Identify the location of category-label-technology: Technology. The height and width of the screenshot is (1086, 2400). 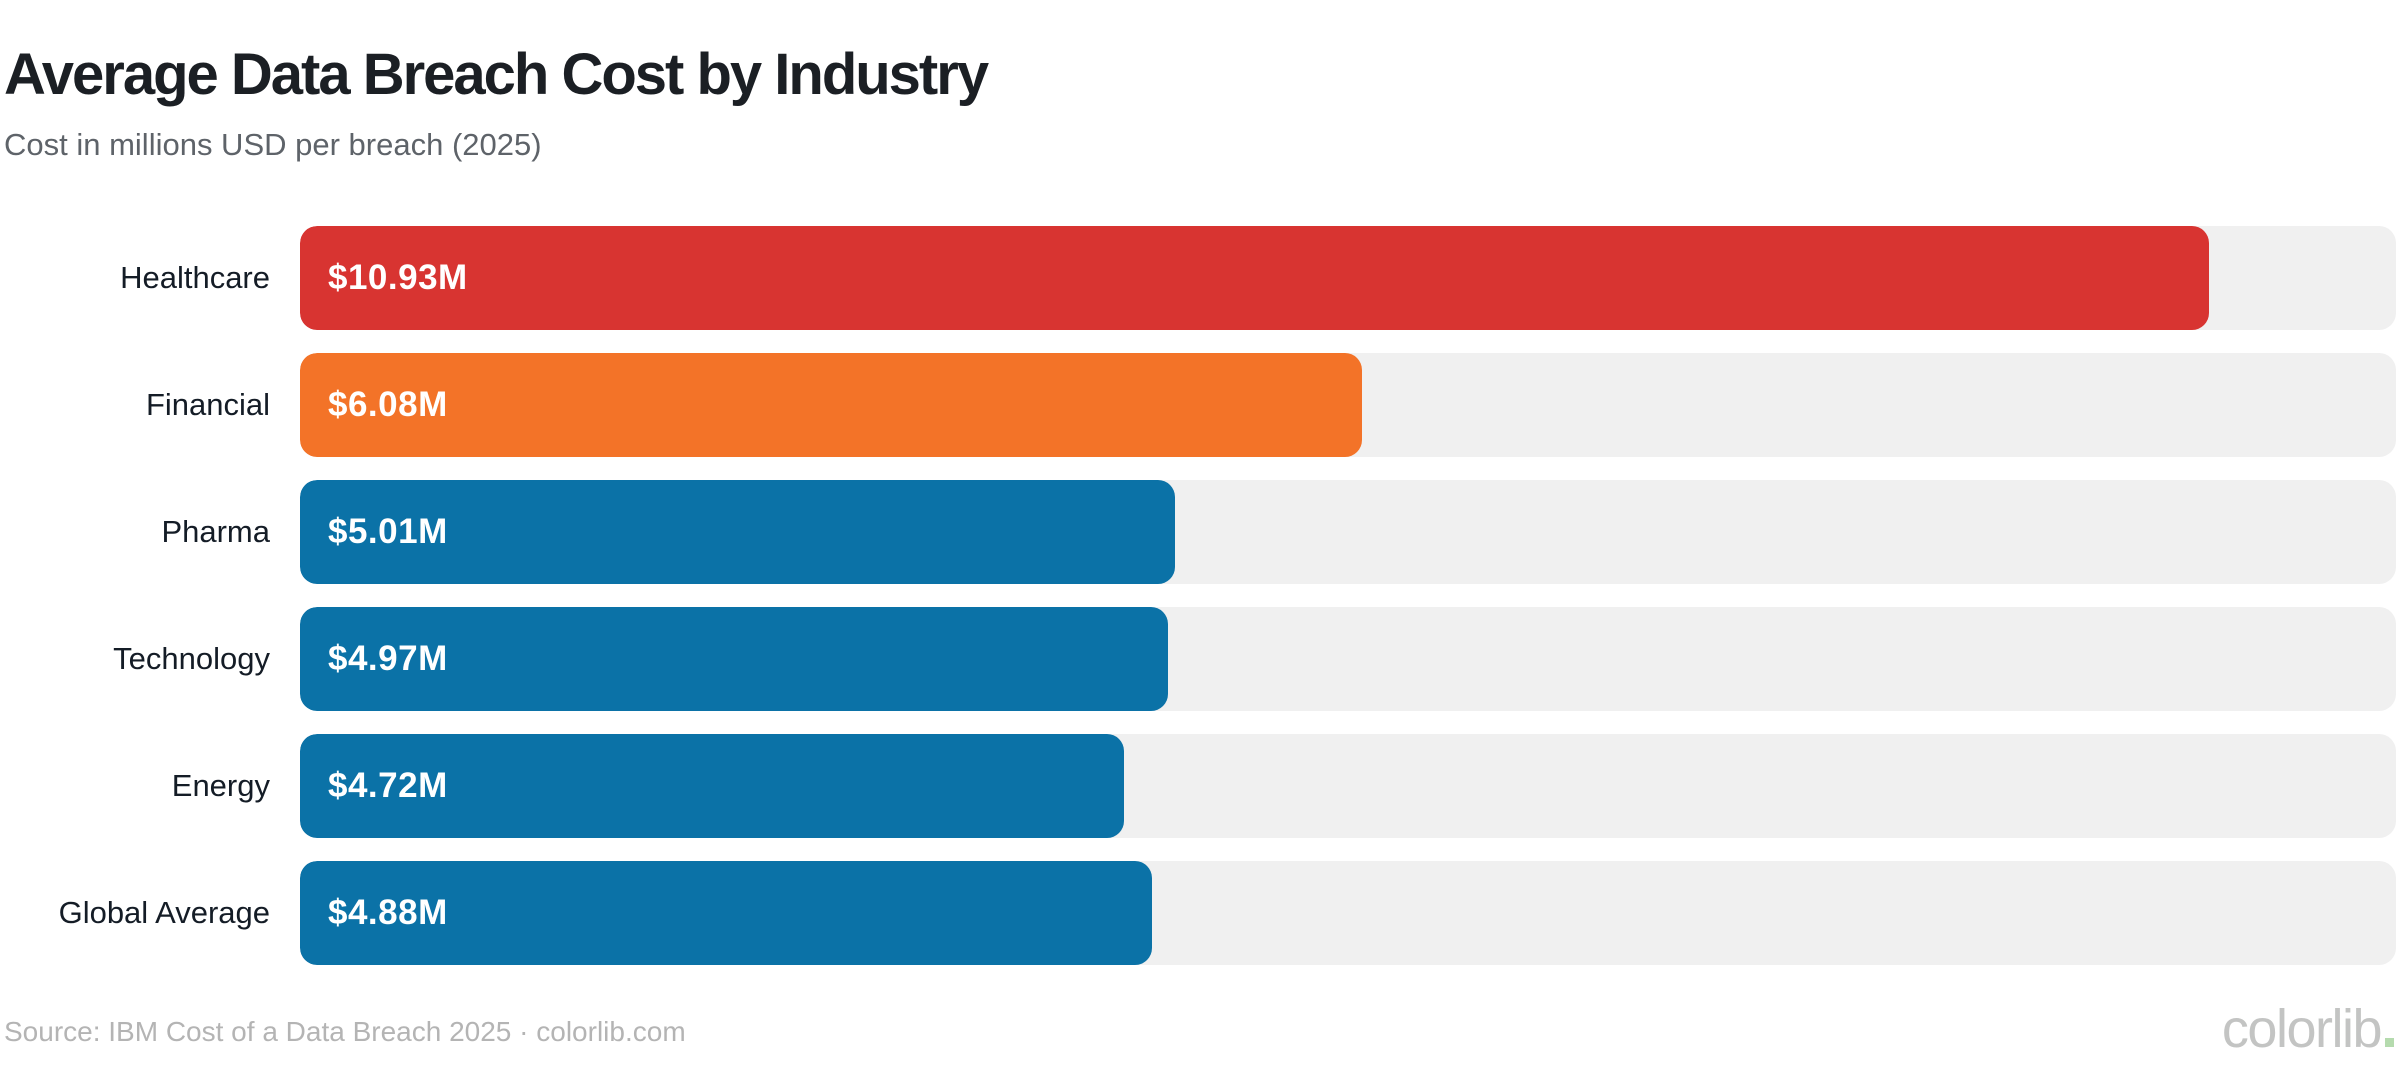
(191, 658).